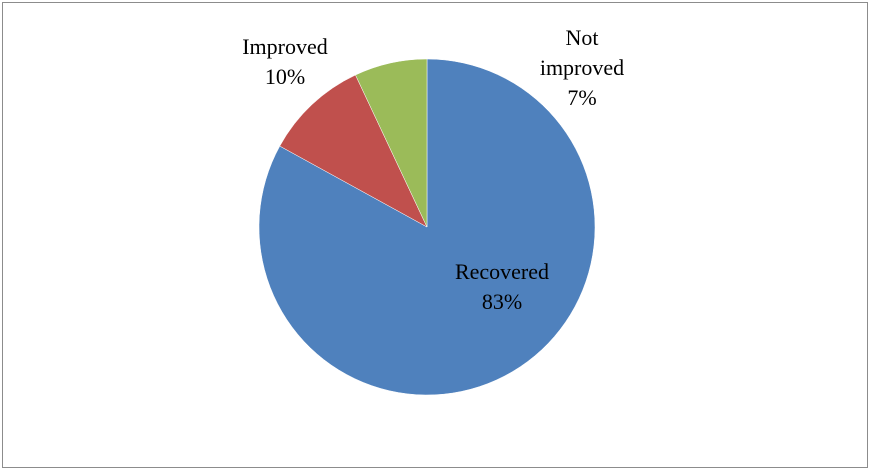 The image size is (872, 472). I want to click on data-label-not-improved: Not improved 7%, so click(582, 67).